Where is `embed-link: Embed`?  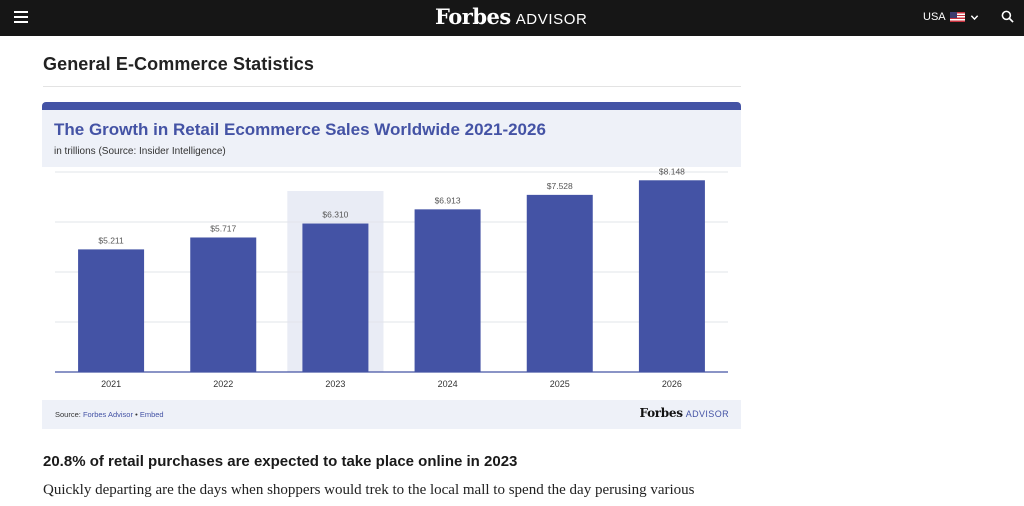
embed-link: Embed is located at coordinates (151, 414).